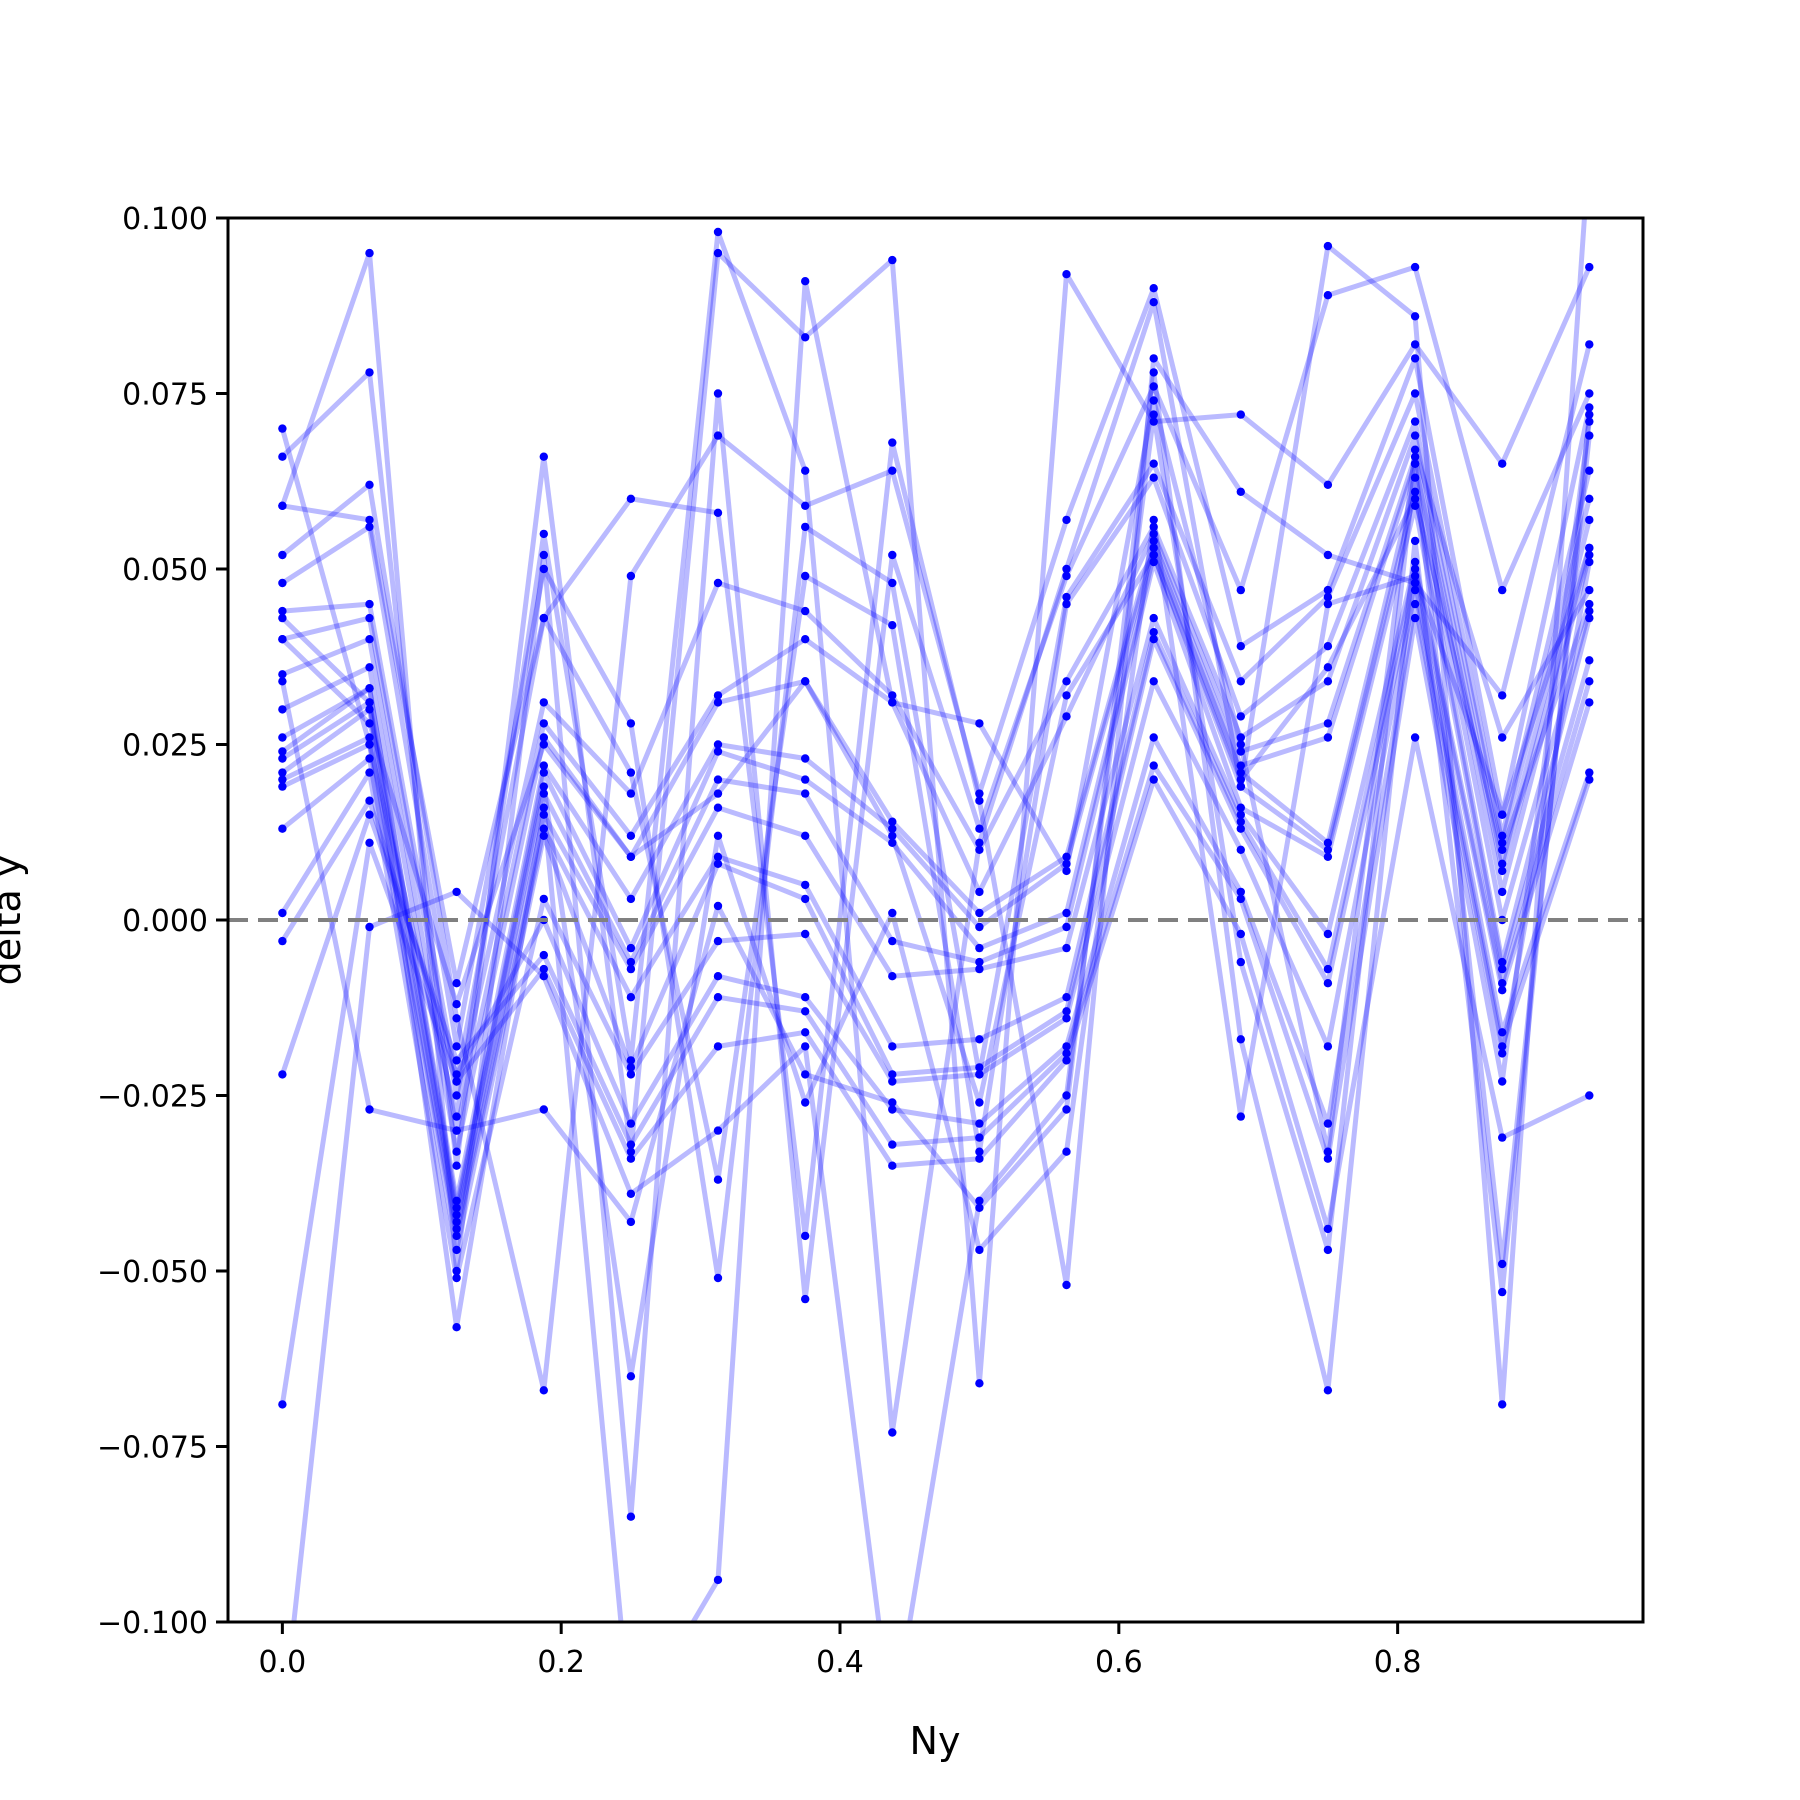 This screenshot has height=1800, width=1800. Describe the element at coordinates (165, 746) in the screenshot. I see `y-tick-label: 0.025` at that location.